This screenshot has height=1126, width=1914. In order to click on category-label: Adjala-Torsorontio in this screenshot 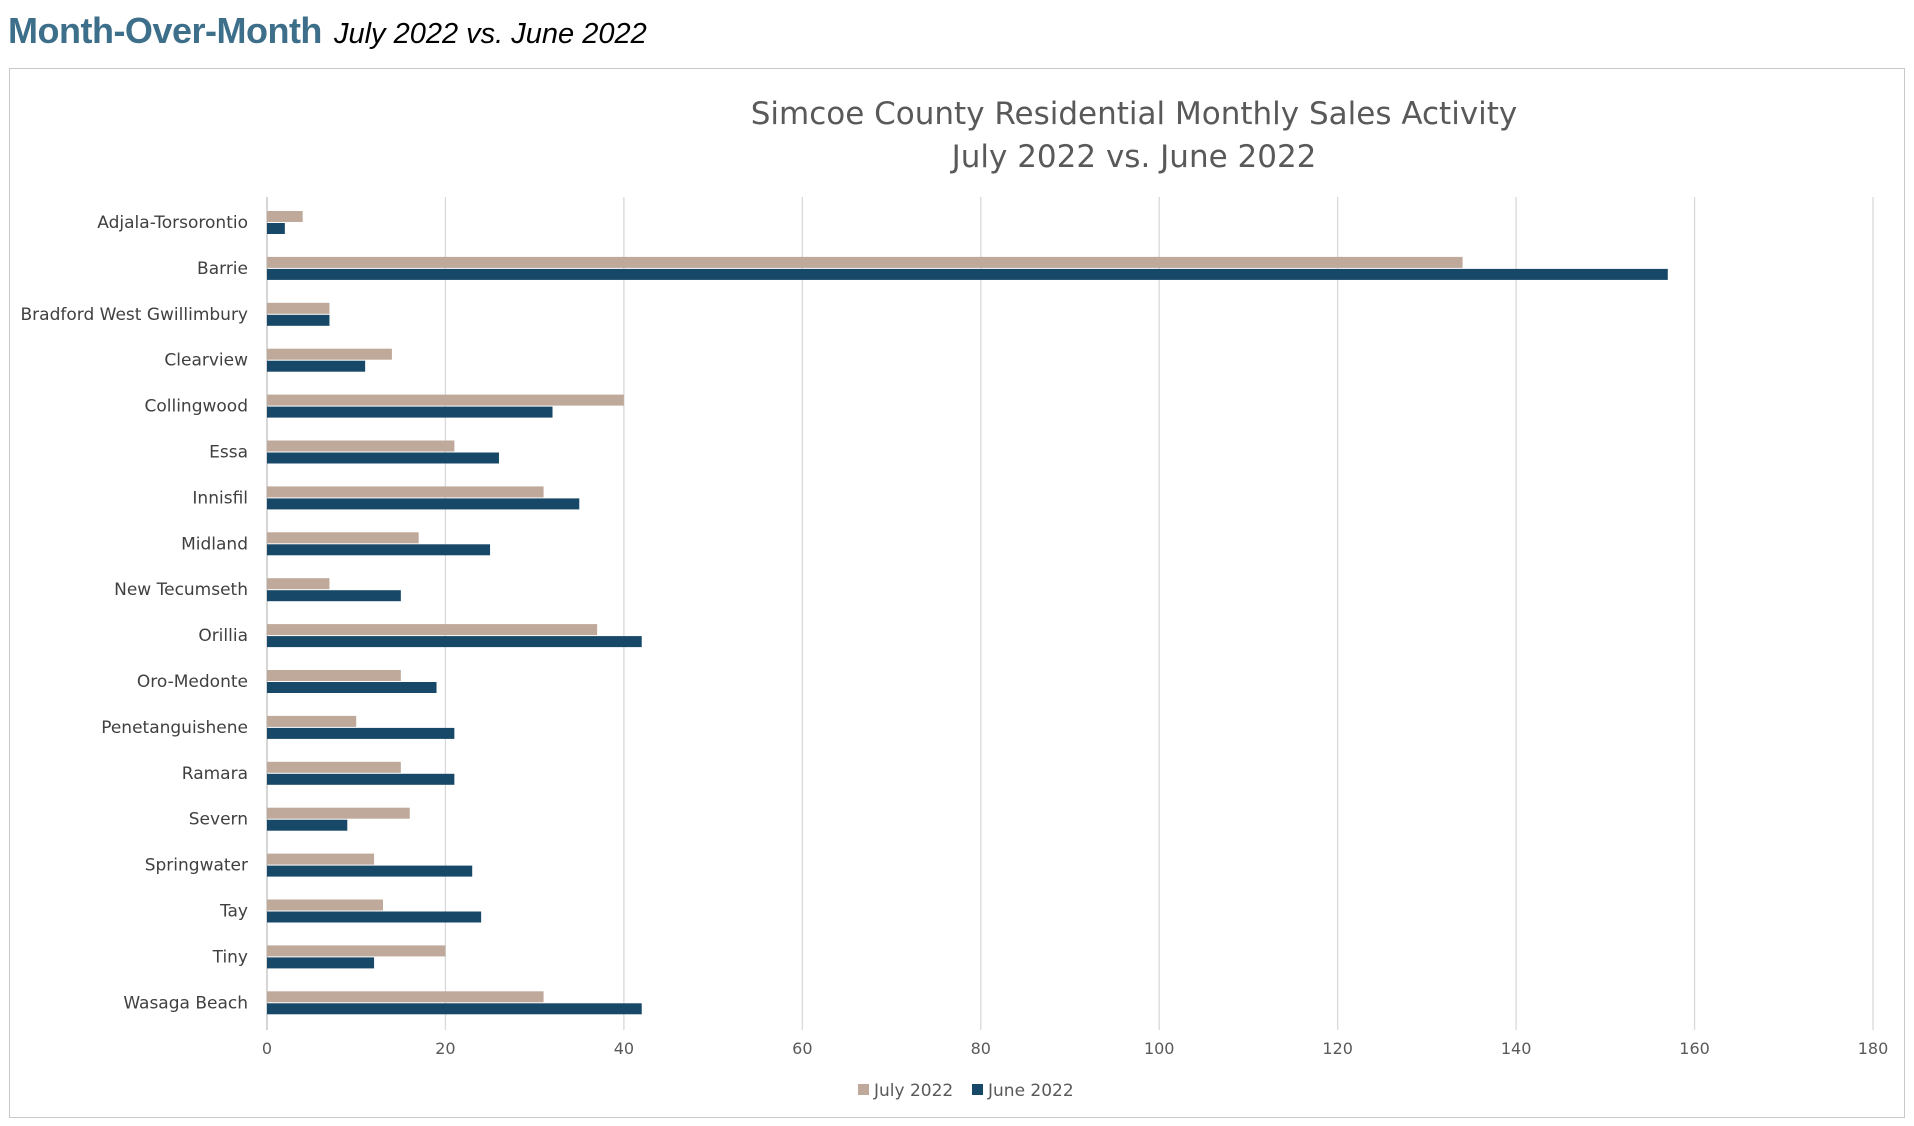, I will do `click(172, 223)`.